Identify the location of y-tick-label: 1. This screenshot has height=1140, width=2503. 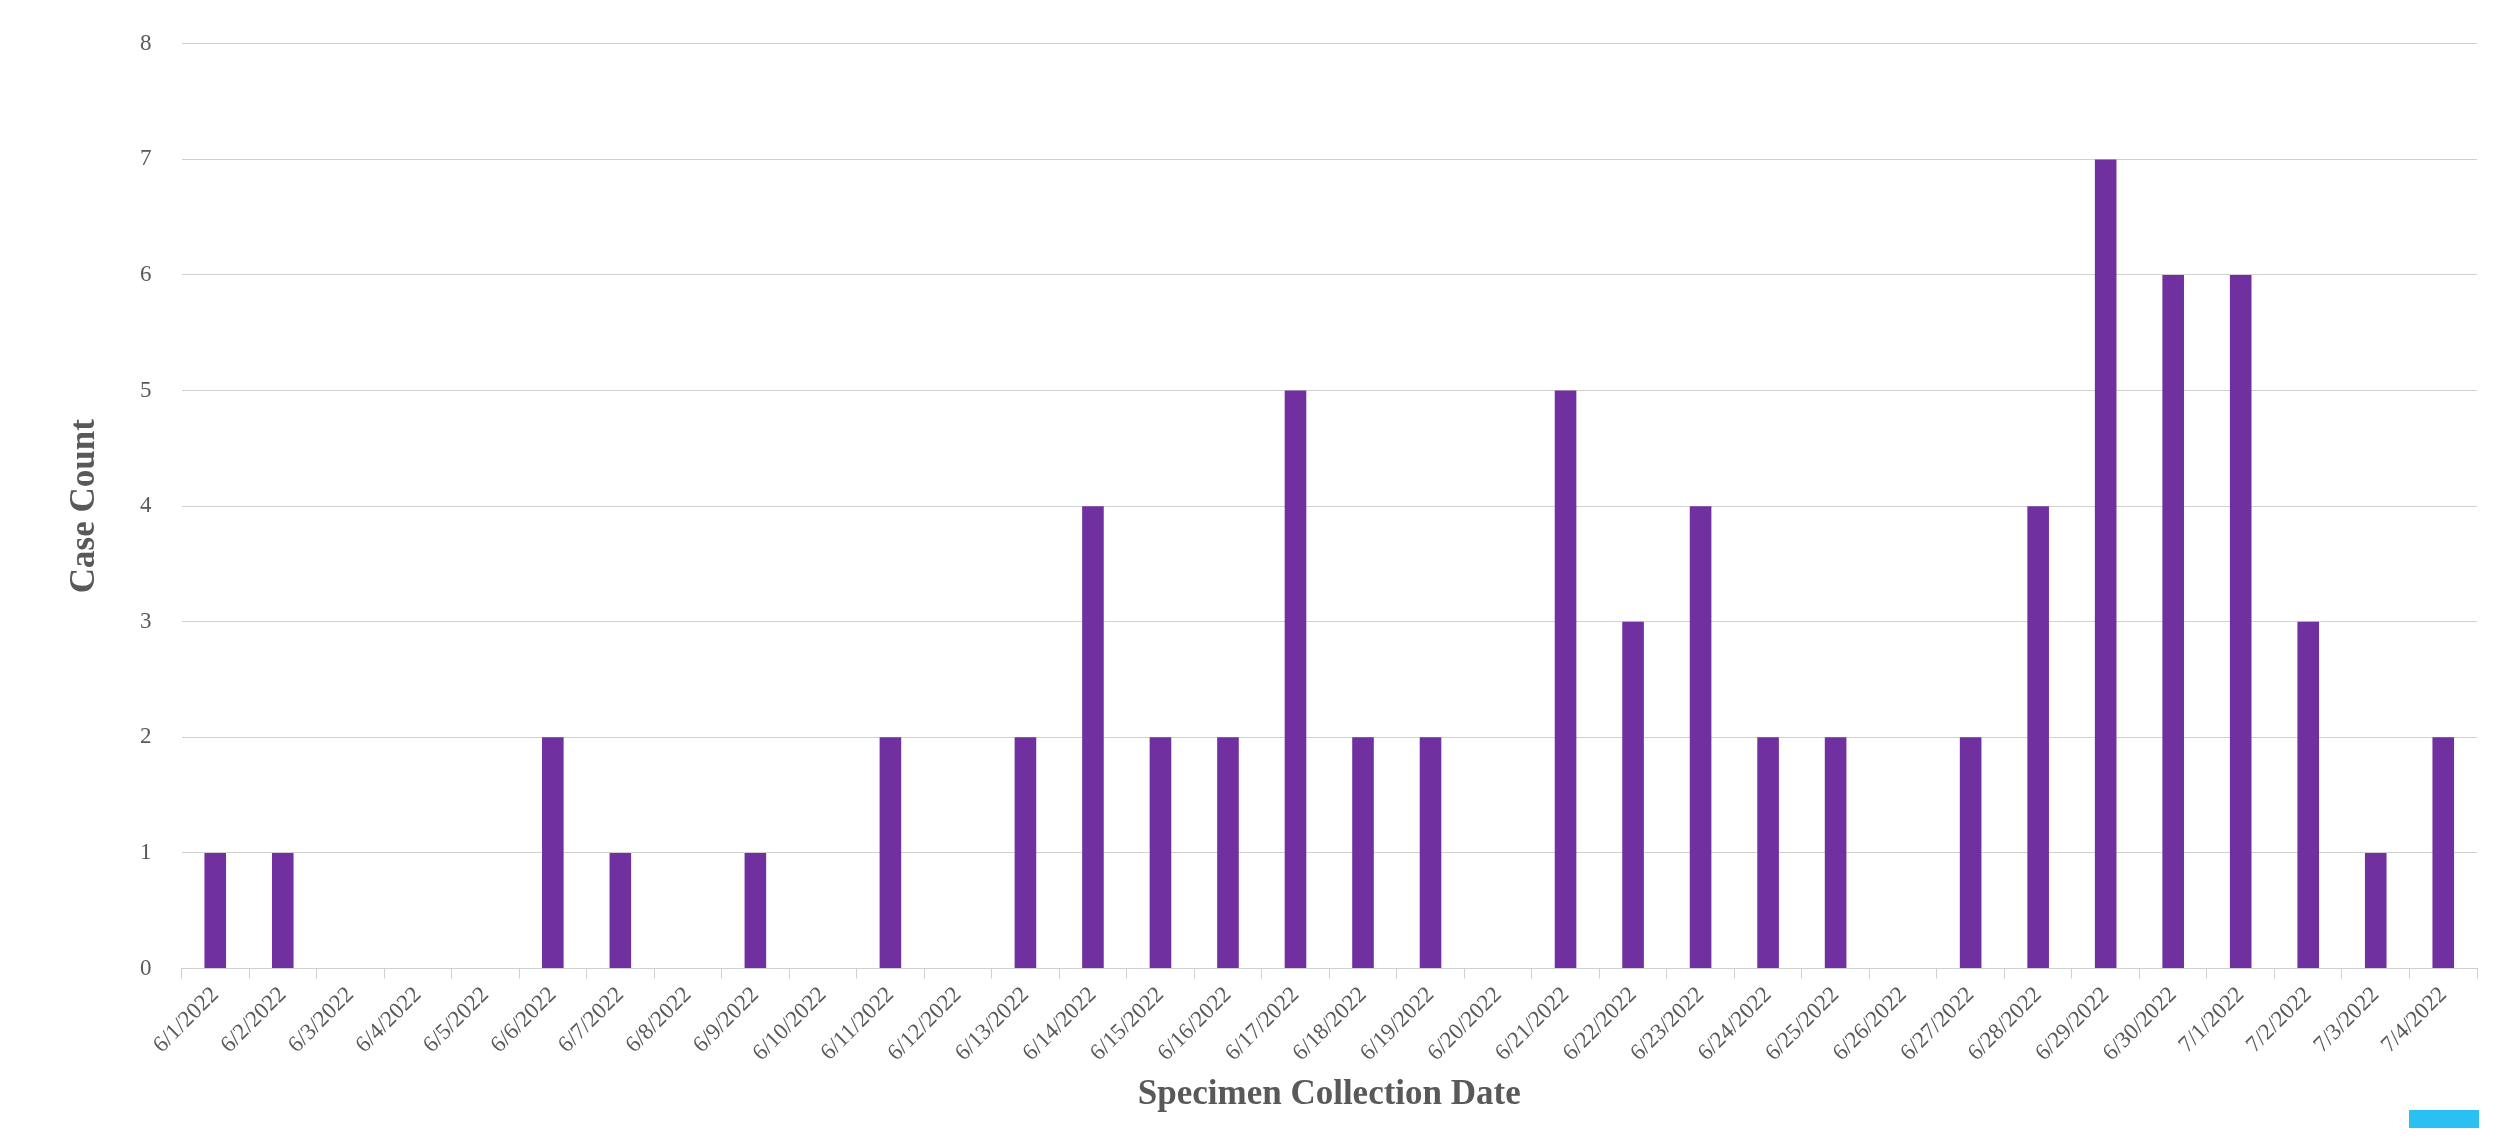
(146, 851).